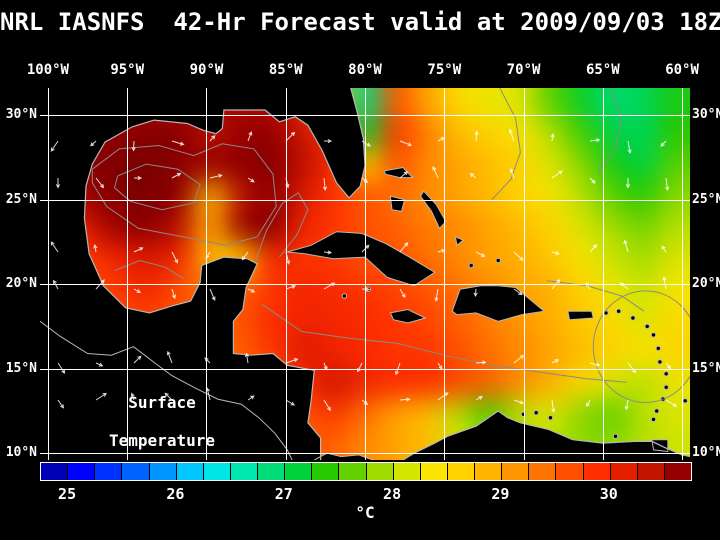 This screenshot has height=540, width=720. Describe the element at coordinates (285, 70) in the screenshot. I see `lon-tick-label: 85°W` at that location.